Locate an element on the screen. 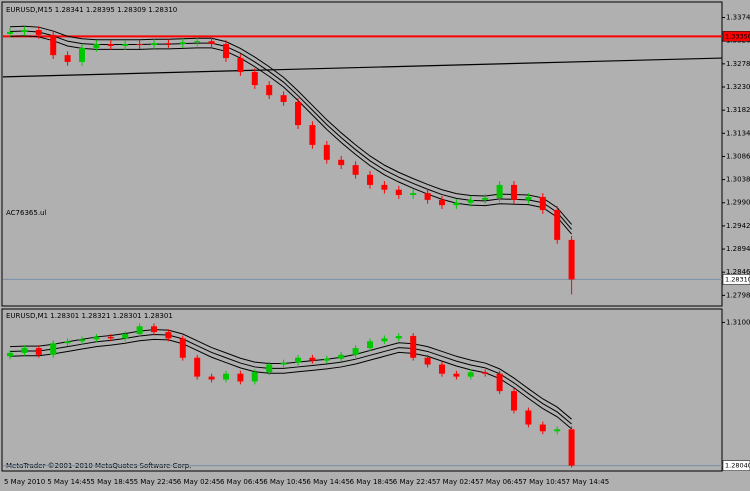 Image resolution: width=750 pixels, height=491 pixels. y-tick-label: 1.33740 is located at coordinates (738, 18).